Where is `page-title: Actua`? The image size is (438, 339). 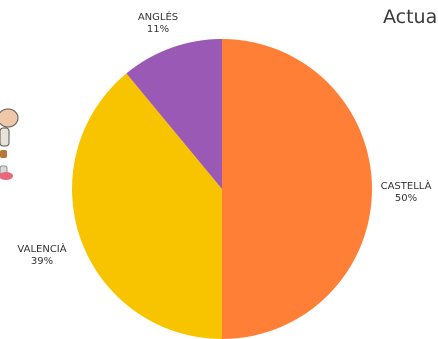 page-title: Actua is located at coordinates (410, 17).